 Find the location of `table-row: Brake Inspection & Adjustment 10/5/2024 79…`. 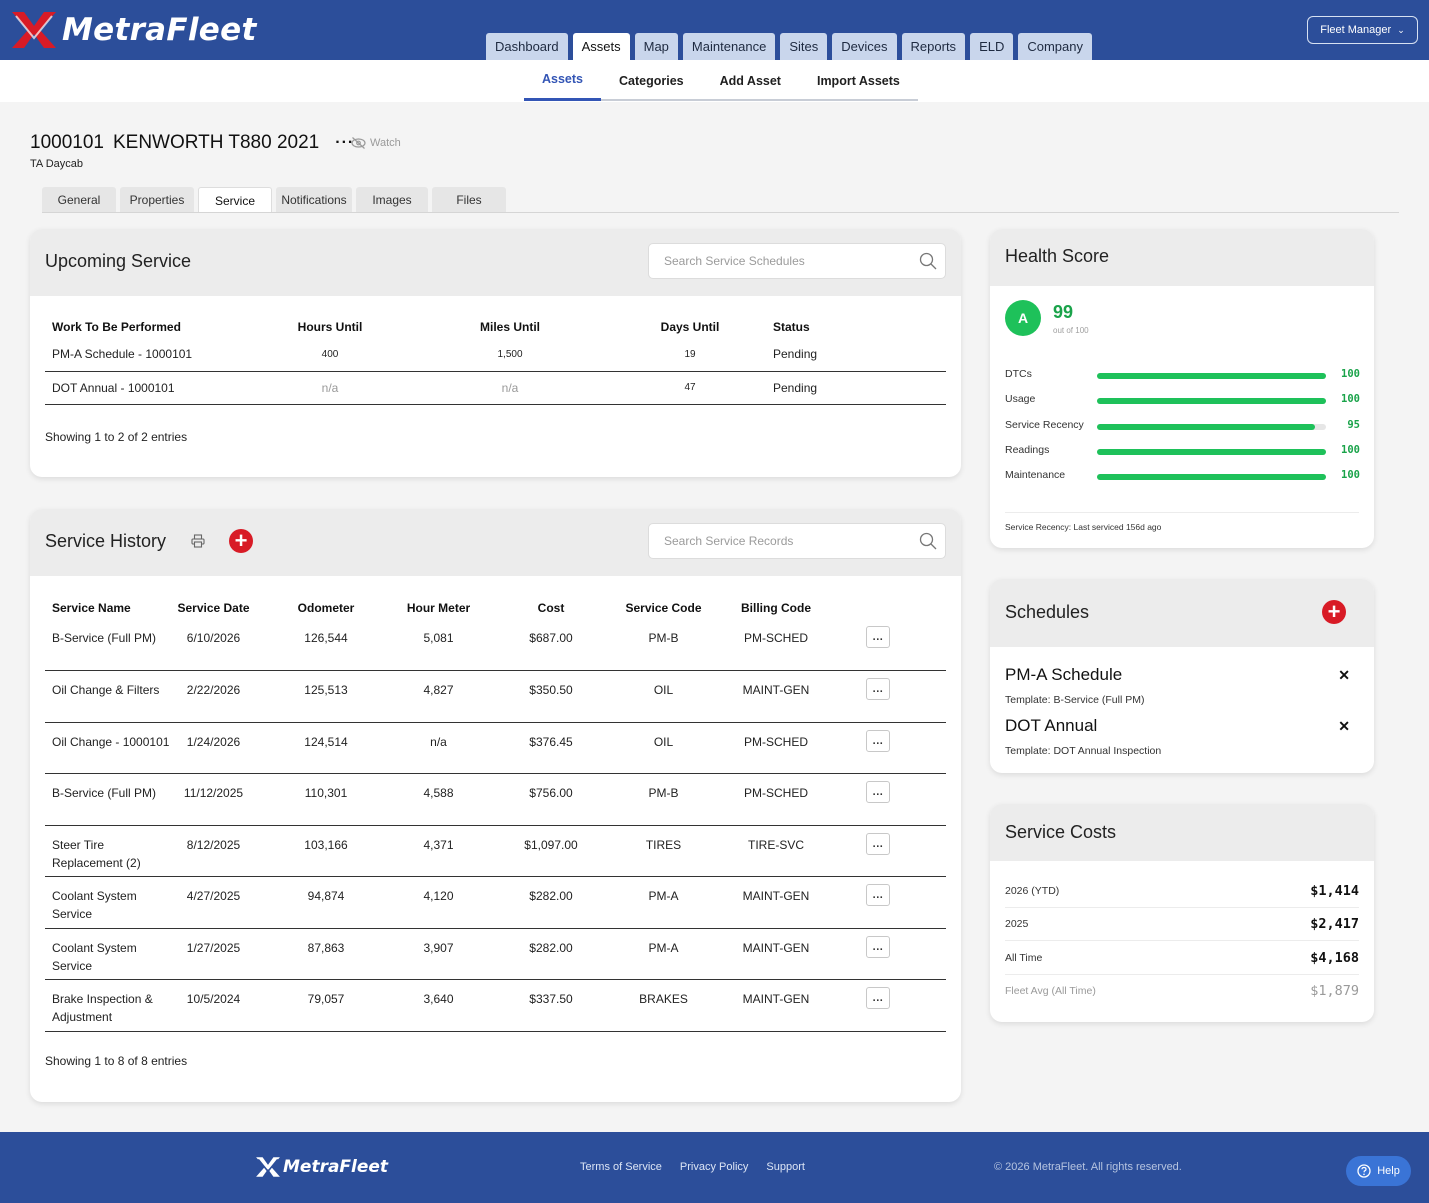

table-row: Brake Inspection & Adjustment 10/5/2024 79… is located at coordinates (495, 1005).